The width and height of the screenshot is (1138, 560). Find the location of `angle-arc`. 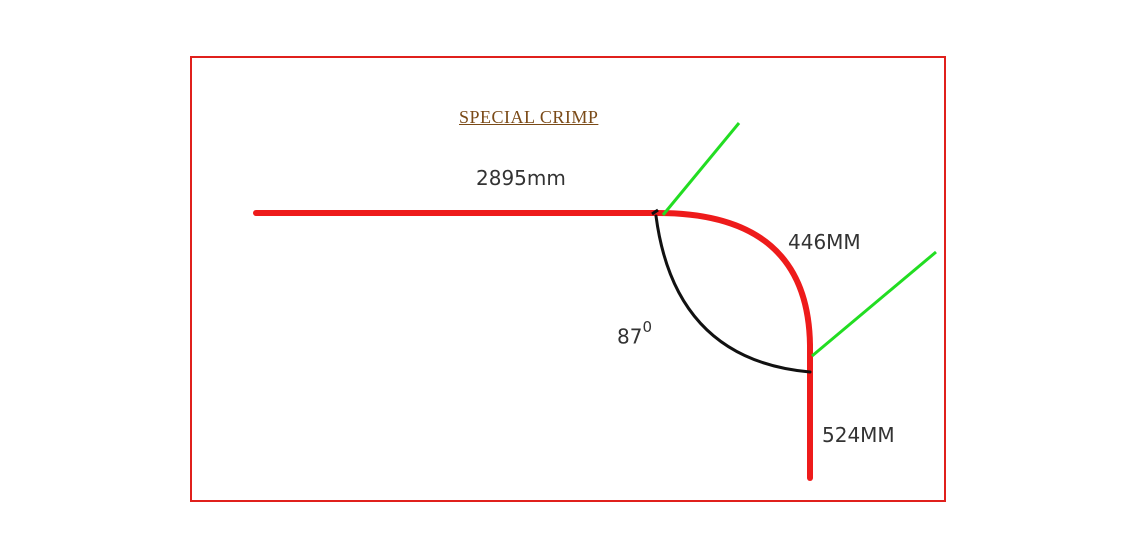

angle-arc is located at coordinates (733, 294).